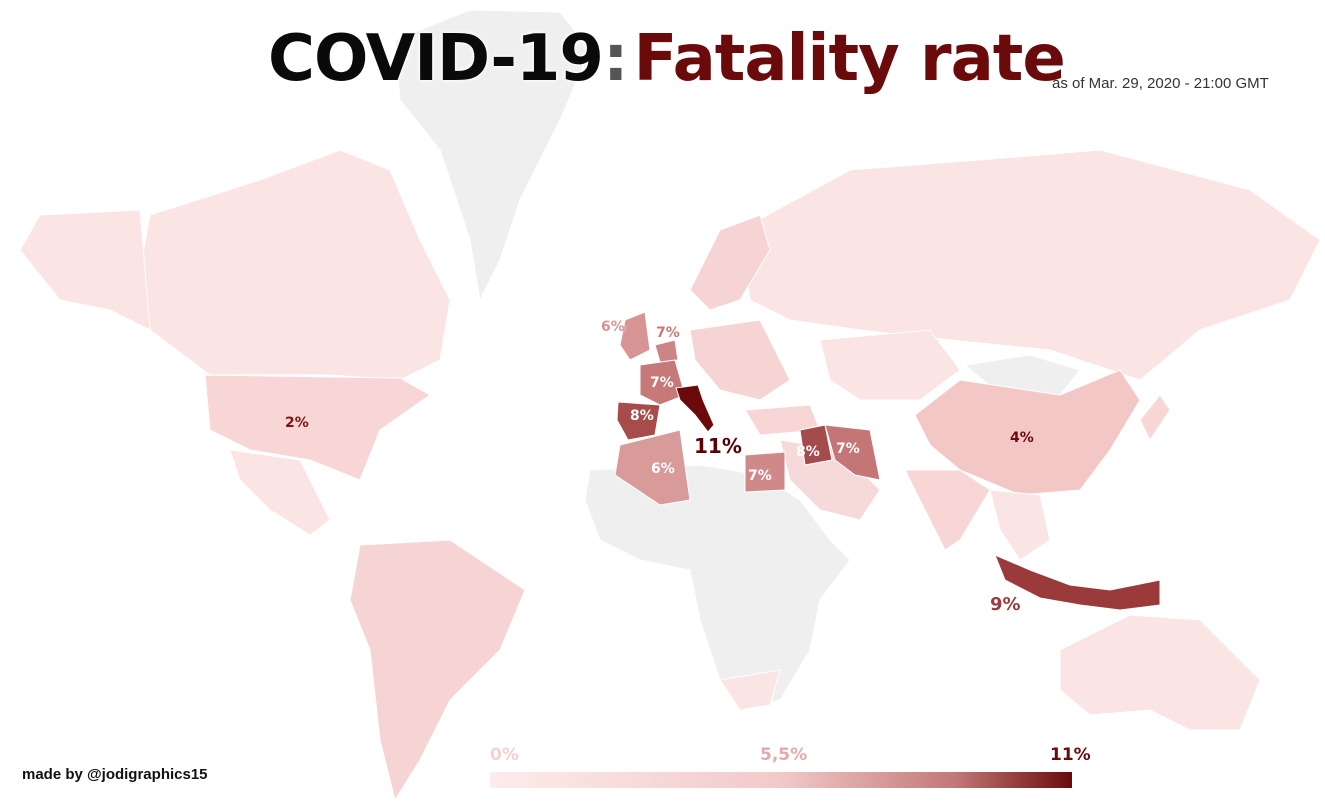 This screenshot has width=1325, height=805. Describe the element at coordinates (760, 476) in the screenshot. I see `label-egypt: 7%` at that location.